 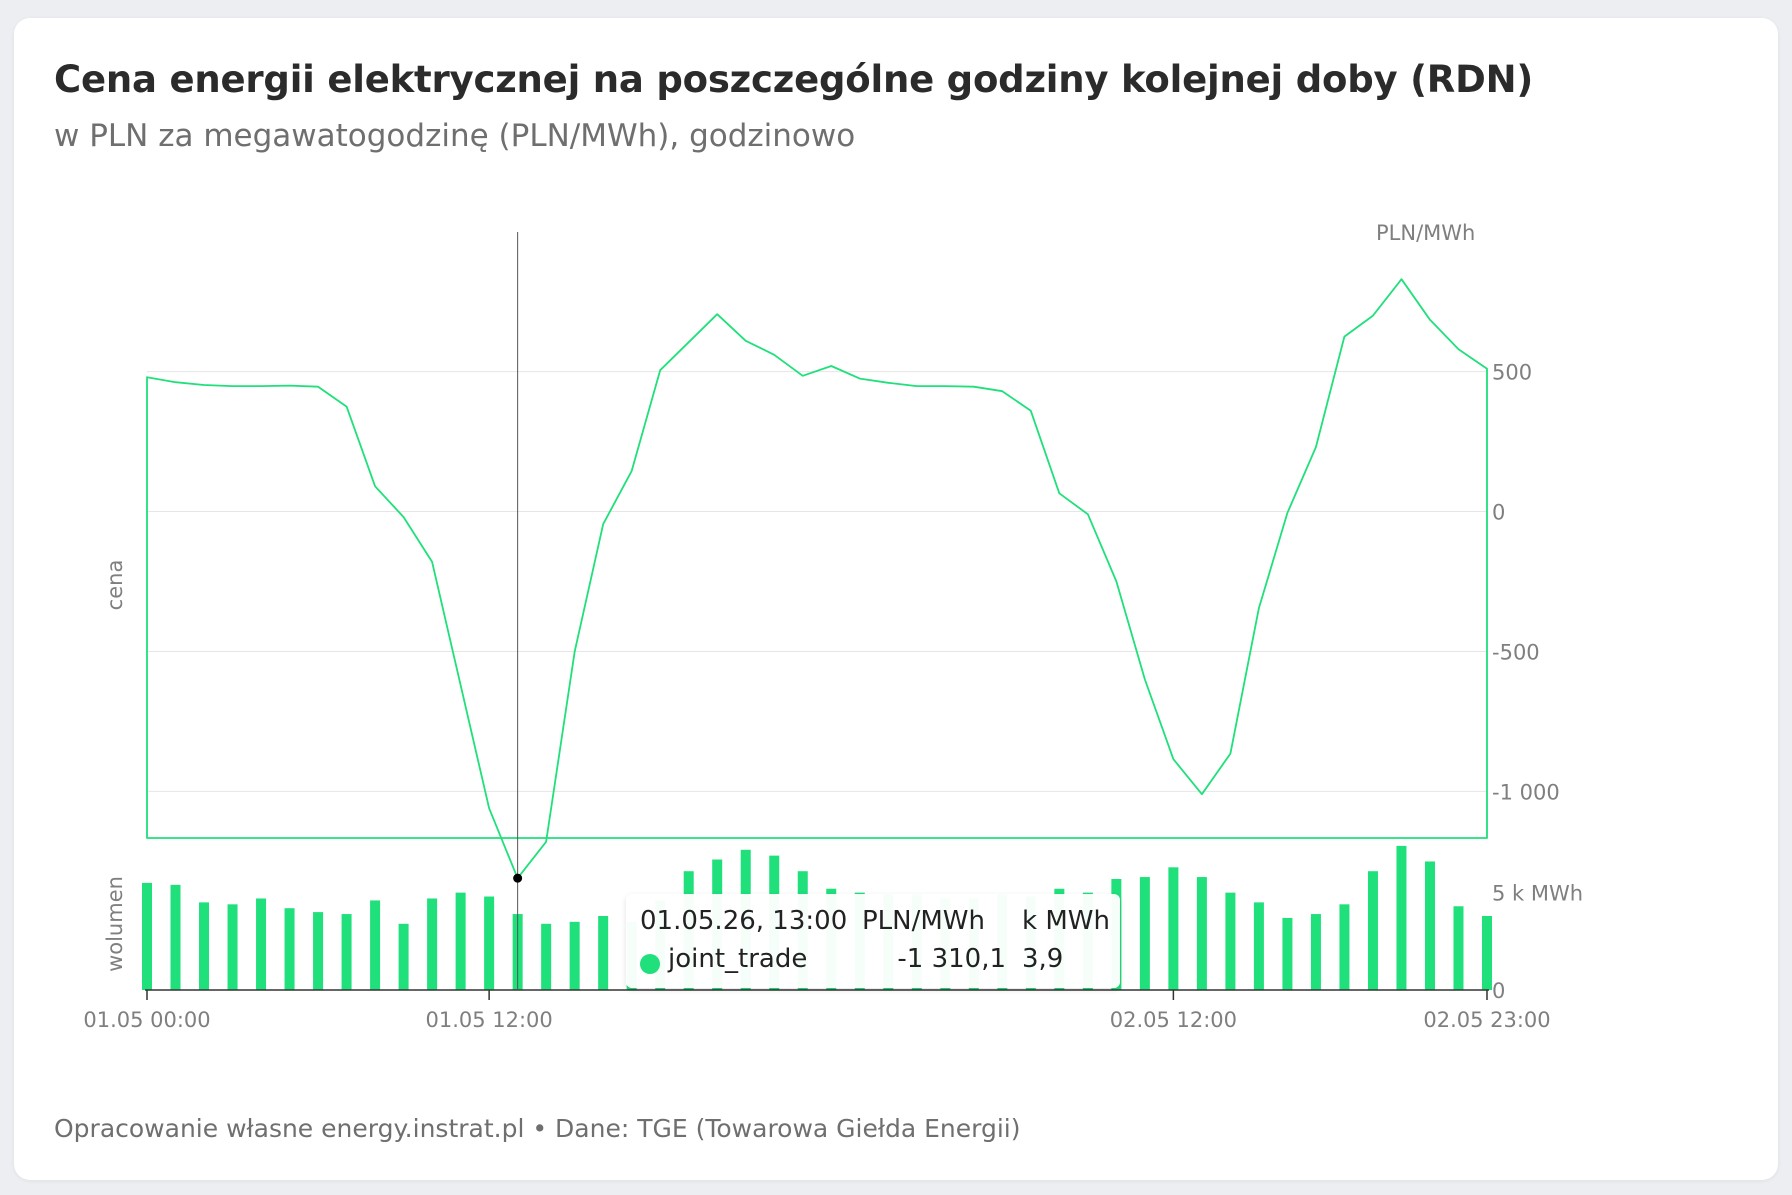 What do you see at coordinates (1486, 1020) in the screenshot?
I see `x-tick-label: 02.05 23:00` at bounding box center [1486, 1020].